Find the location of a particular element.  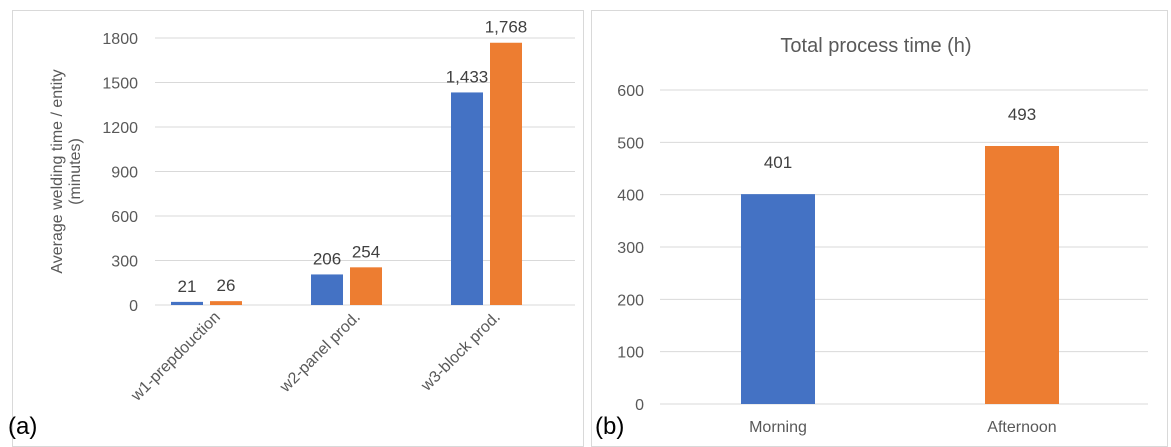

y-tick-label: 1200 is located at coordinates (120, 128).